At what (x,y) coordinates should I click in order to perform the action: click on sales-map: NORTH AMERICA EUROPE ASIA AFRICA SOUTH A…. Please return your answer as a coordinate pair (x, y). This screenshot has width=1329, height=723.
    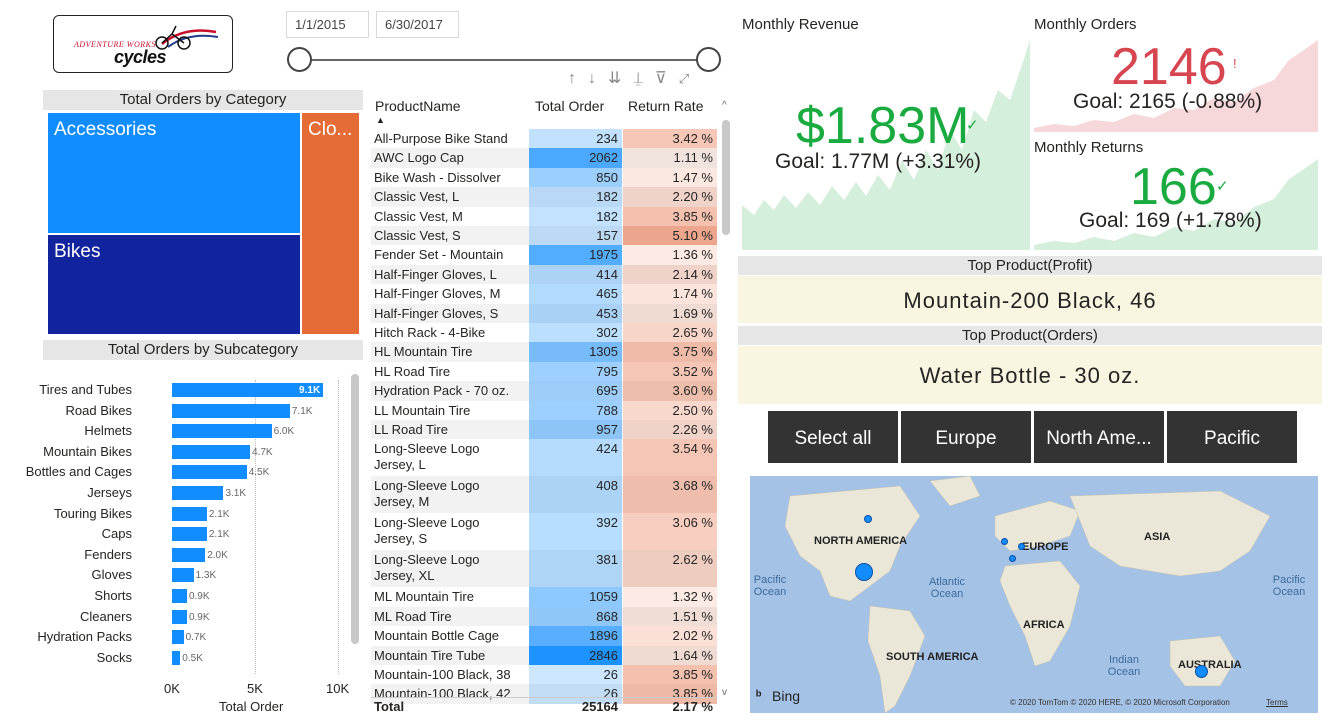
    Looking at the image, I should click on (1034, 594).